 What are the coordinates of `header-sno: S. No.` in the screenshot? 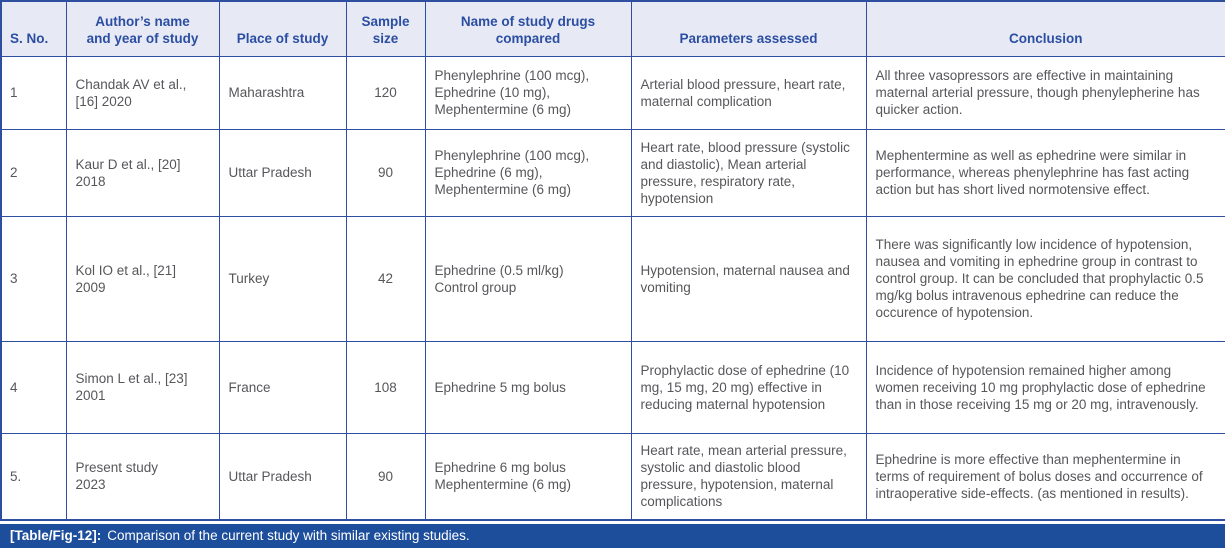 It's located at (33, 28).